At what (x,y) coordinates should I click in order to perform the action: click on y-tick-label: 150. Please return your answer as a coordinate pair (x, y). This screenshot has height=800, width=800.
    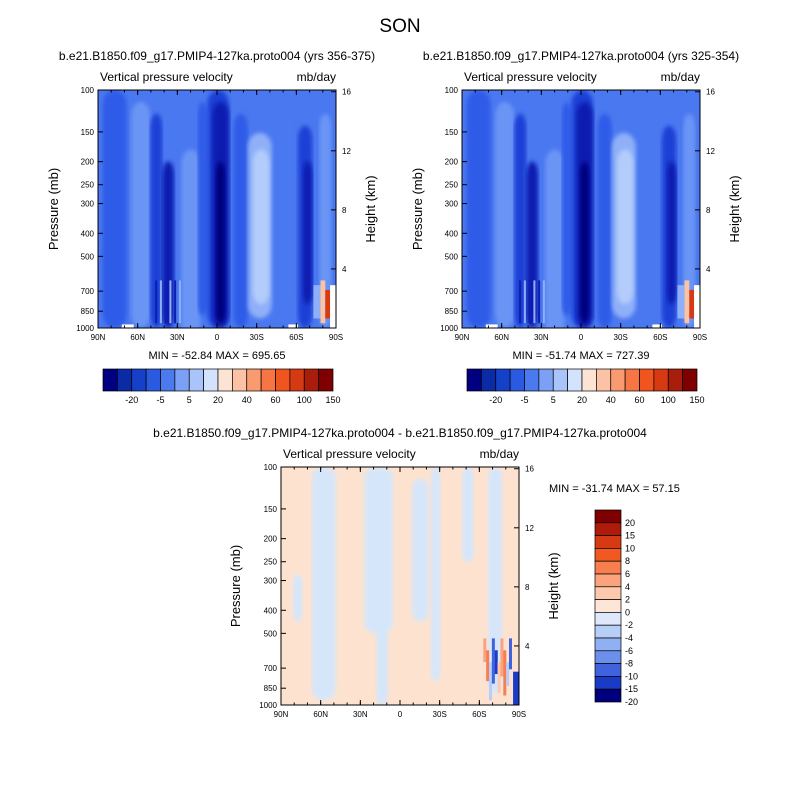
    Looking at the image, I should click on (452, 132).